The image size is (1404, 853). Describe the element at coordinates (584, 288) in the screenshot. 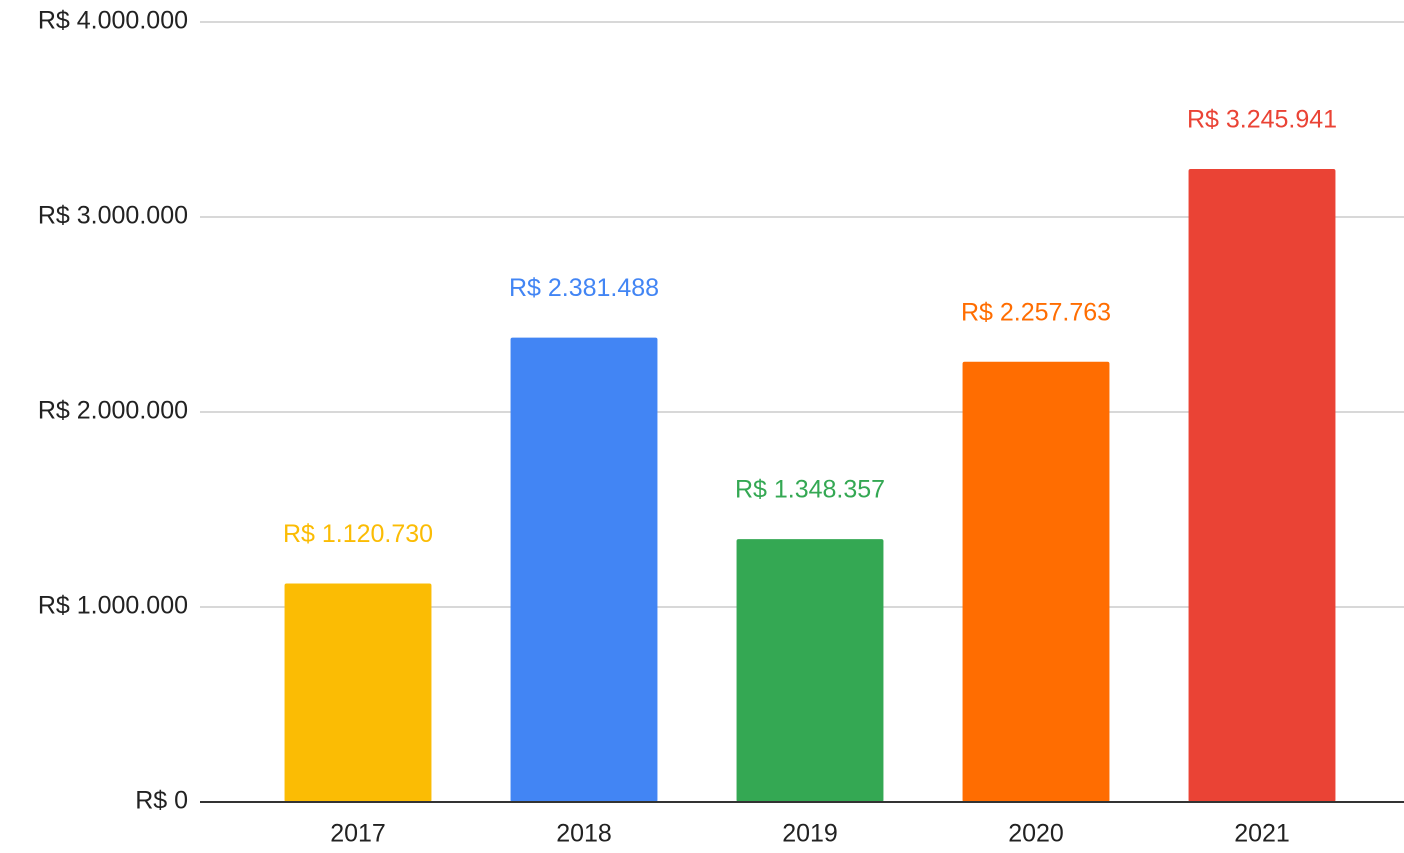

I see `value-label: R$ 2.381.488` at that location.